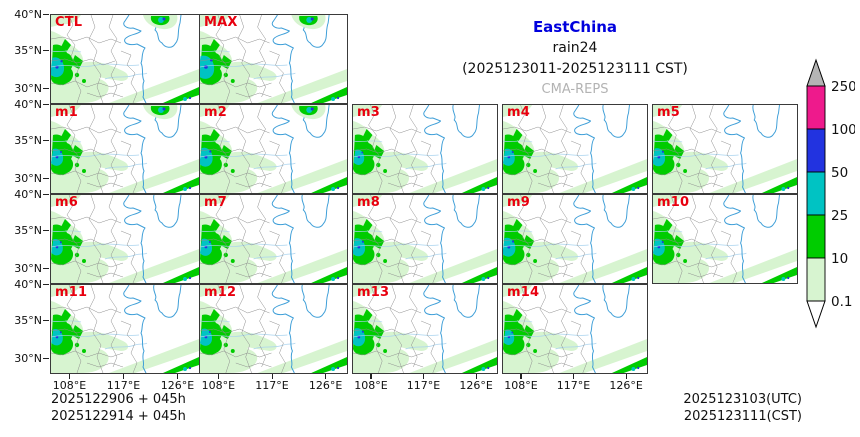 The image size is (860, 437). I want to click on init-time-utc: 2025122906 + 045h, so click(118, 399).